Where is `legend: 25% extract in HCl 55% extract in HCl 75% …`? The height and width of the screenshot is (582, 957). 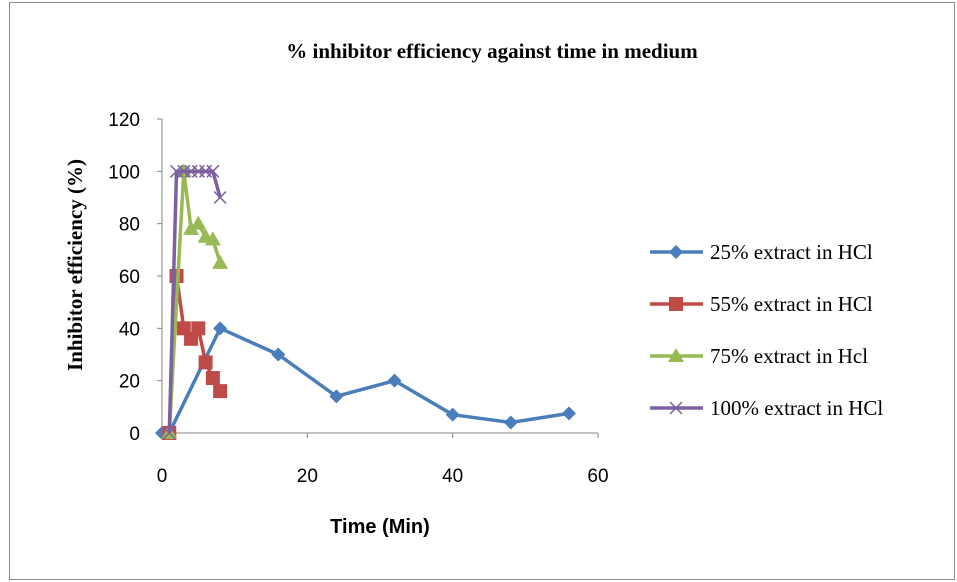 legend: 25% extract in HCl 55% extract in HCl 75% … is located at coordinates (766, 330).